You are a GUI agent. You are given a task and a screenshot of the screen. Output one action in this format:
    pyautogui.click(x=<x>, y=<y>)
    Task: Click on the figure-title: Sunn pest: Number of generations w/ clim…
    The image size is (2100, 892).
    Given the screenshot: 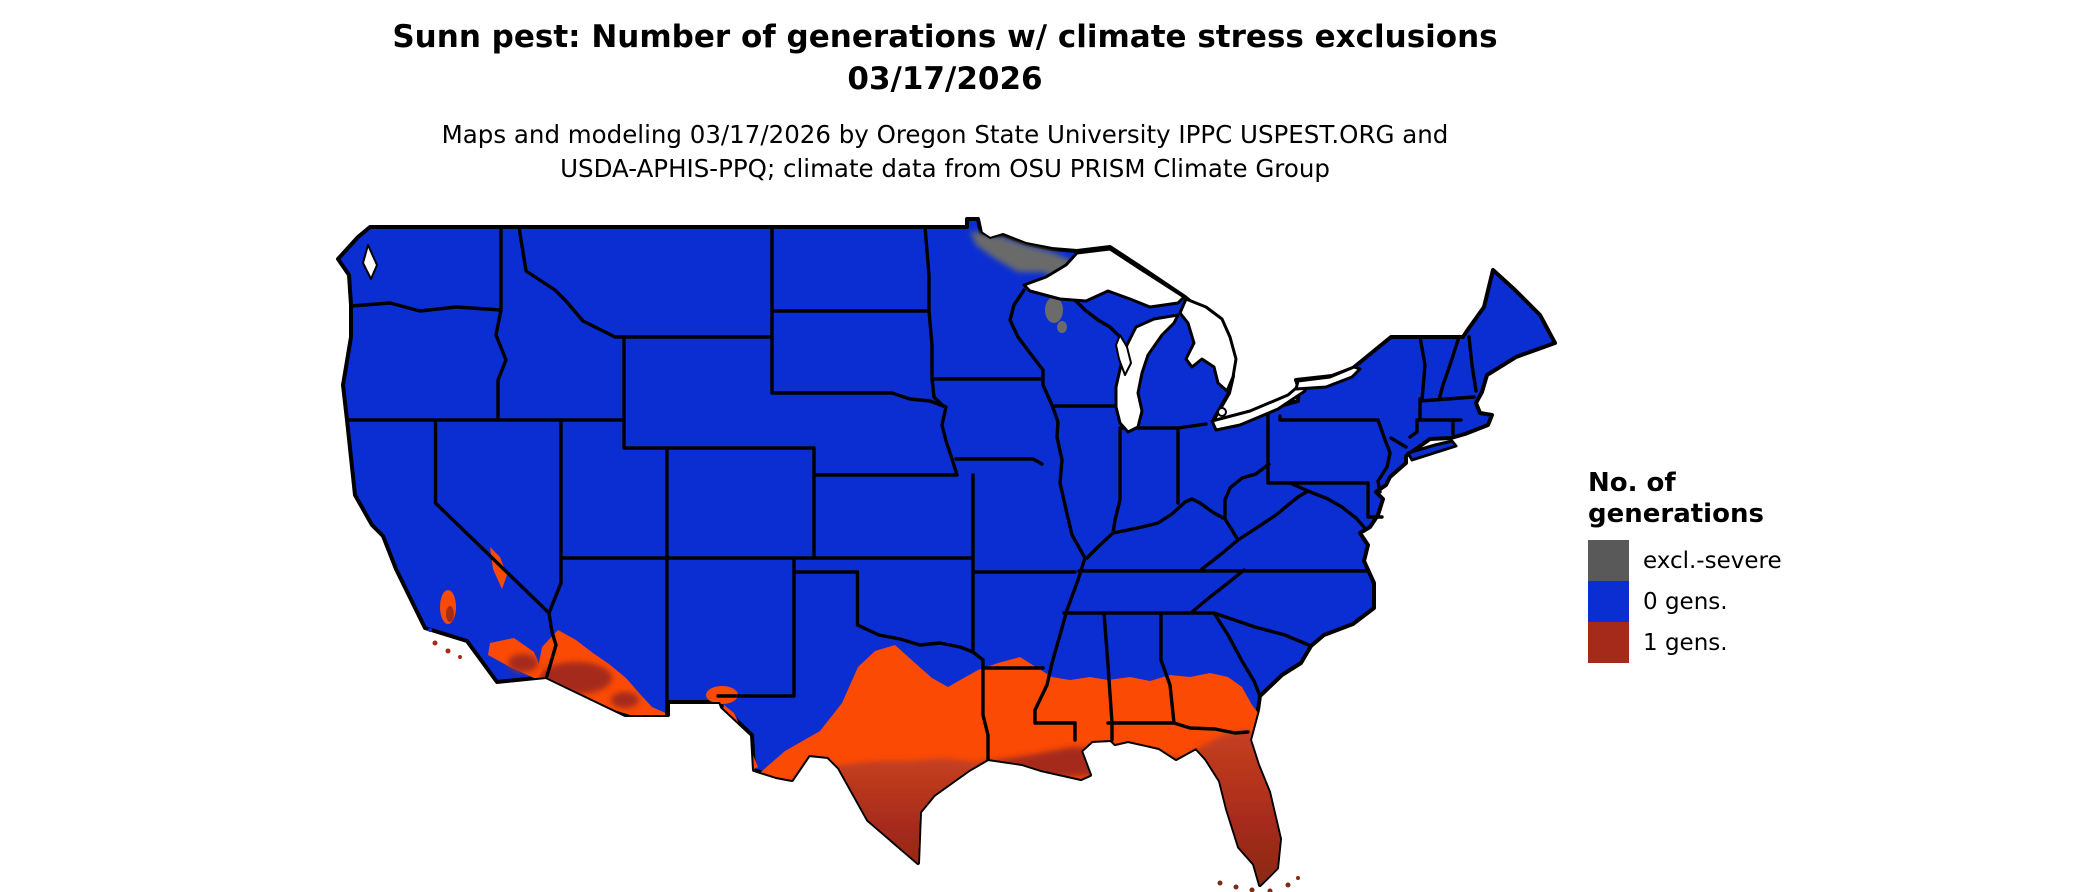 What is the action you would take?
    pyautogui.click(x=945, y=58)
    